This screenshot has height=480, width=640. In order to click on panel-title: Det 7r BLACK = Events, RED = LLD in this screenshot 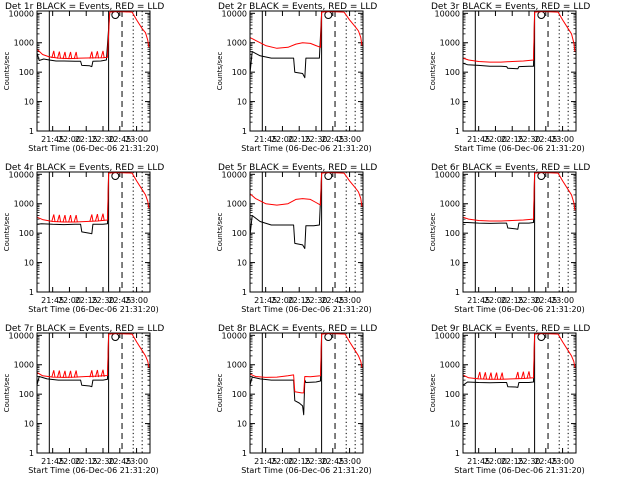, I will do `click(84, 329)`.